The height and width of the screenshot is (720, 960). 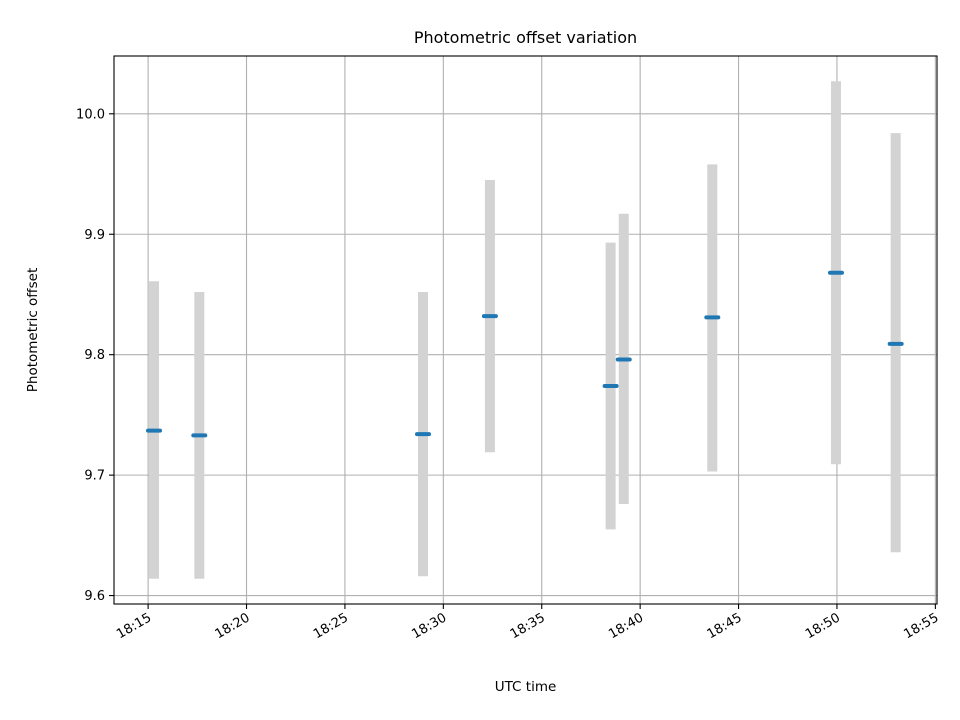 What do you see at coordinates (90, 114) in the screenshot?
I see `y-tick-label: 10.0` at bounding box center [90, 114].